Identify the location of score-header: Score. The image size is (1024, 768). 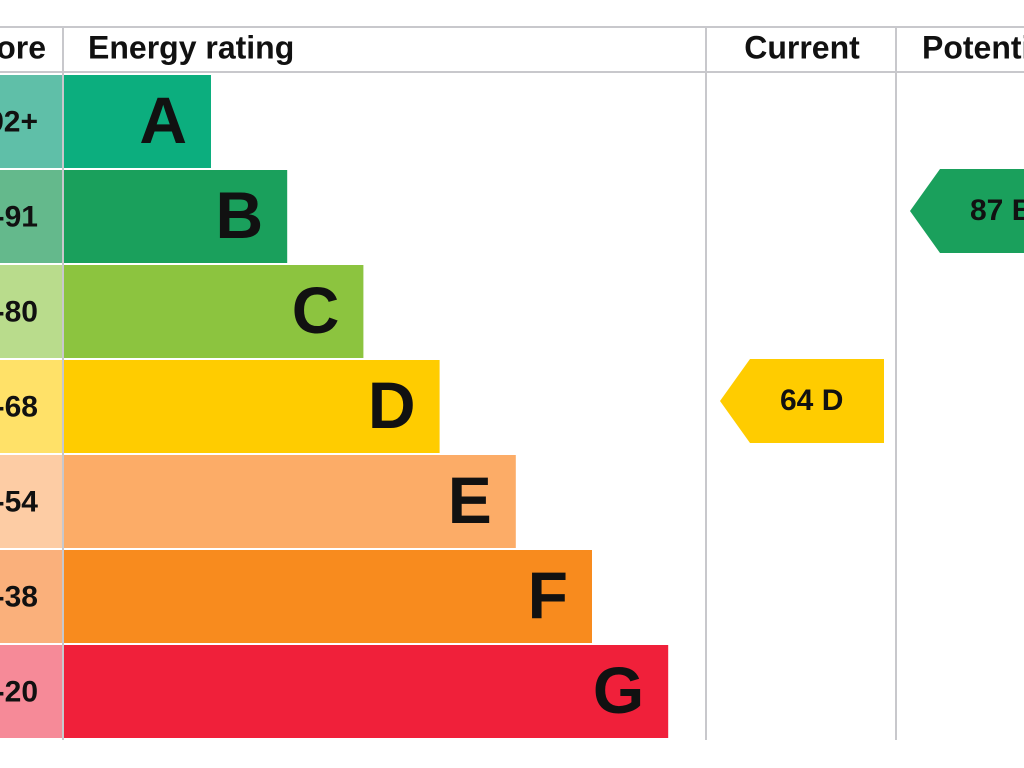
(23, 47).